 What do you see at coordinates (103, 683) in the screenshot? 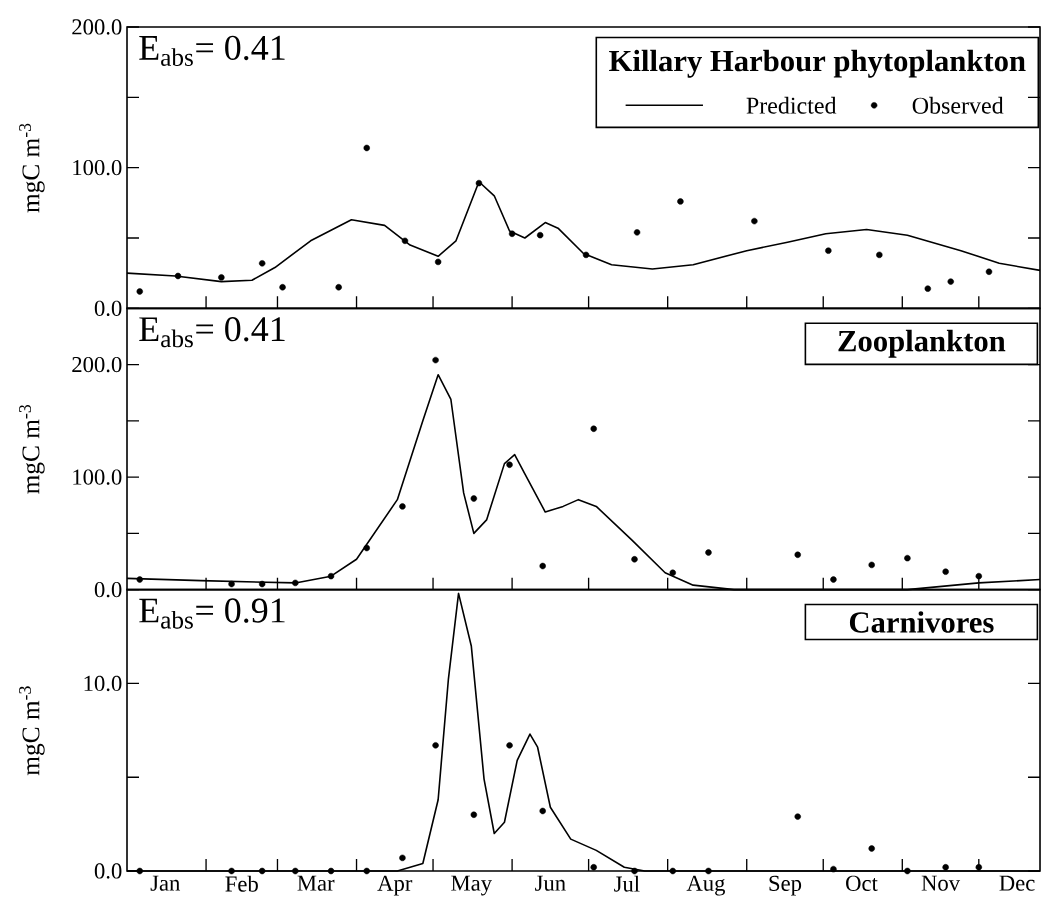
I see `y-tick-label: 10.0` at bounding box center [103, 683].